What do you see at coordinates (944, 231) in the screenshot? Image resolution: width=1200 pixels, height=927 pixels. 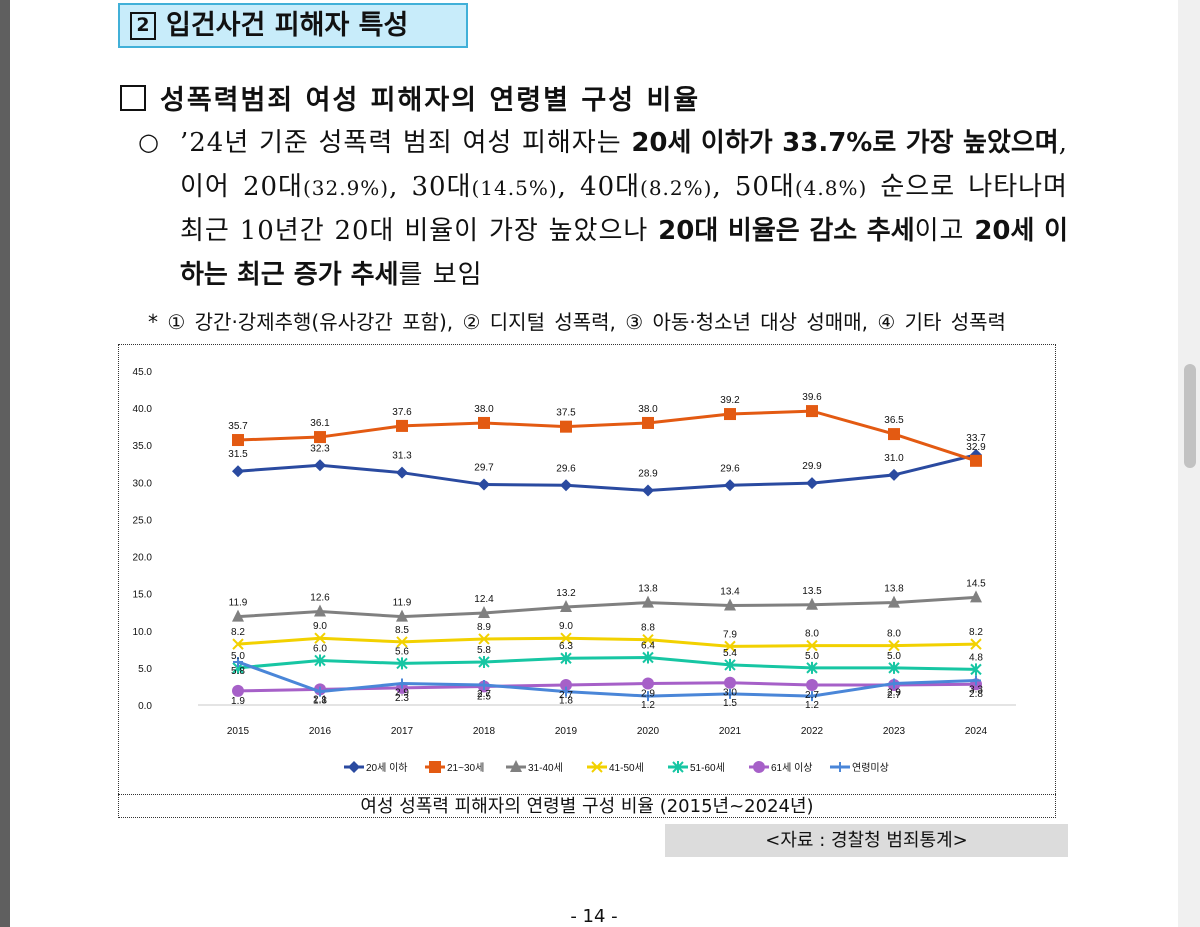 I see `text-run: 이고` at bounding box center [944, 231].